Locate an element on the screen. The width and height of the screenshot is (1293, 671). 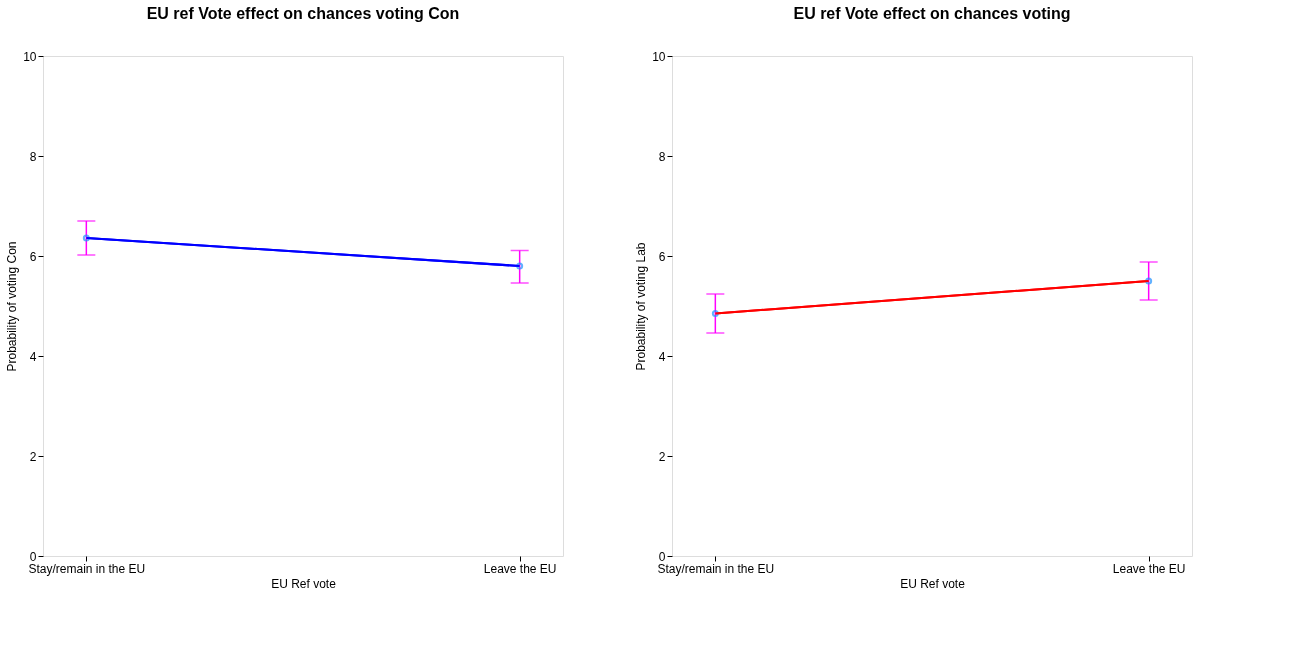
chart-title: EU ref Vote effect on chances voting Con is located at coordinates (303, 13).